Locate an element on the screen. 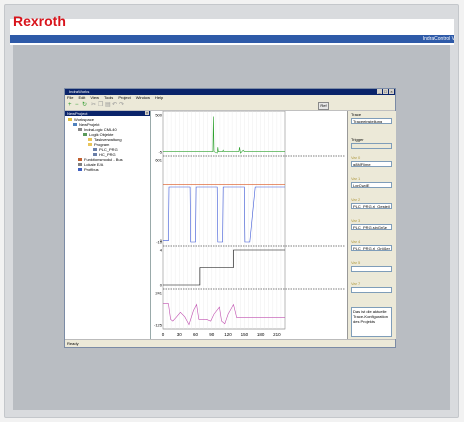 This screenshot has width=464, height=422. y-tick-label: -5 is located at coordinates (160, 152).